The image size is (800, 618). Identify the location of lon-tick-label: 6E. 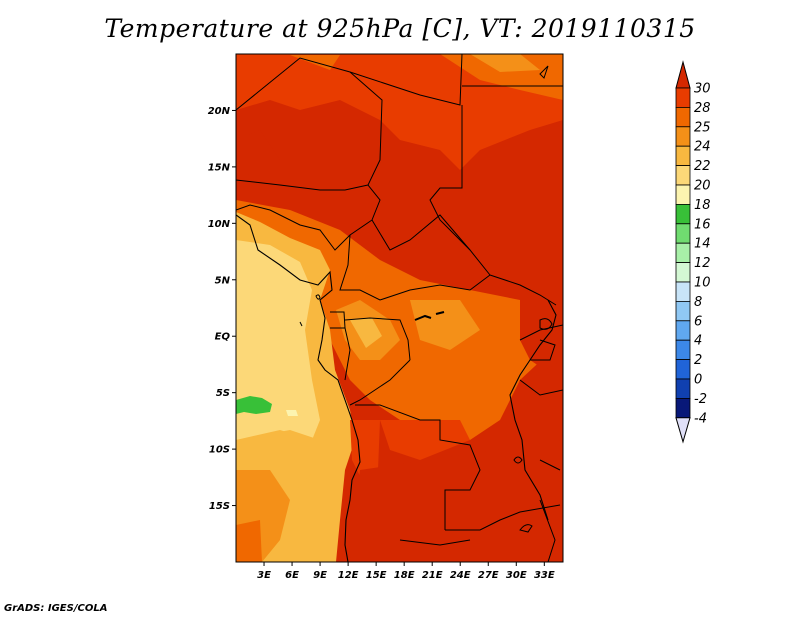
(292, 575).